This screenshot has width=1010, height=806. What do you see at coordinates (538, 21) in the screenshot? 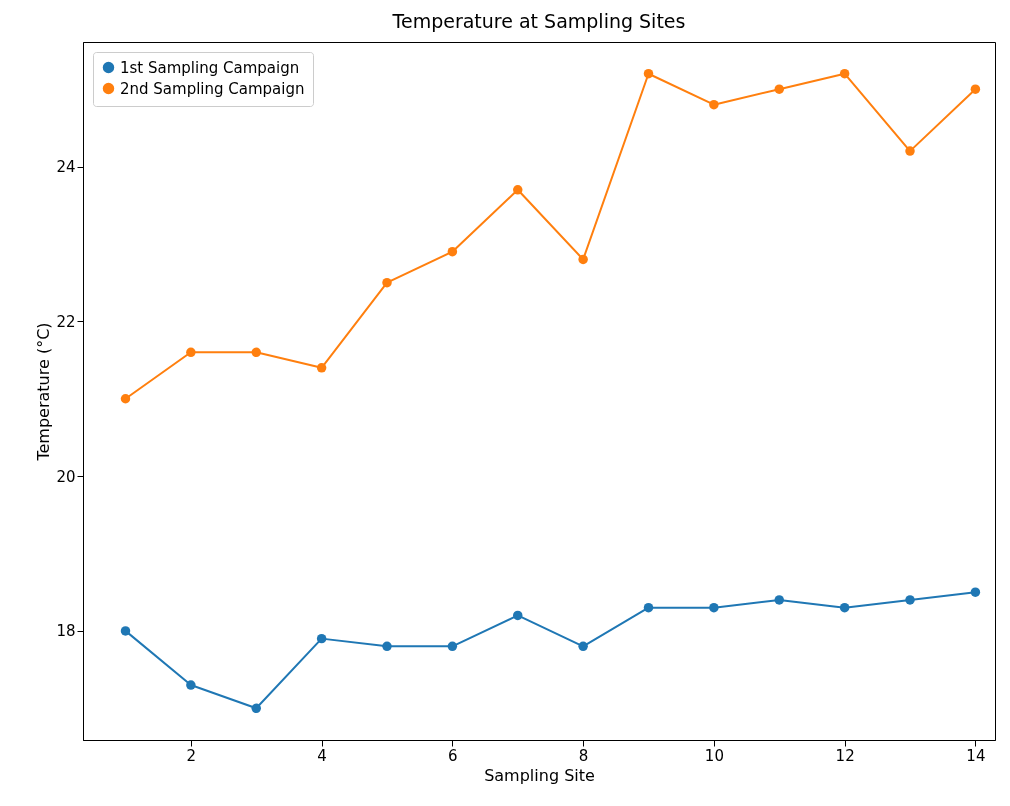
I see `chart-title: Temperature at Sampling Sites` at bounding box center [538, 21].